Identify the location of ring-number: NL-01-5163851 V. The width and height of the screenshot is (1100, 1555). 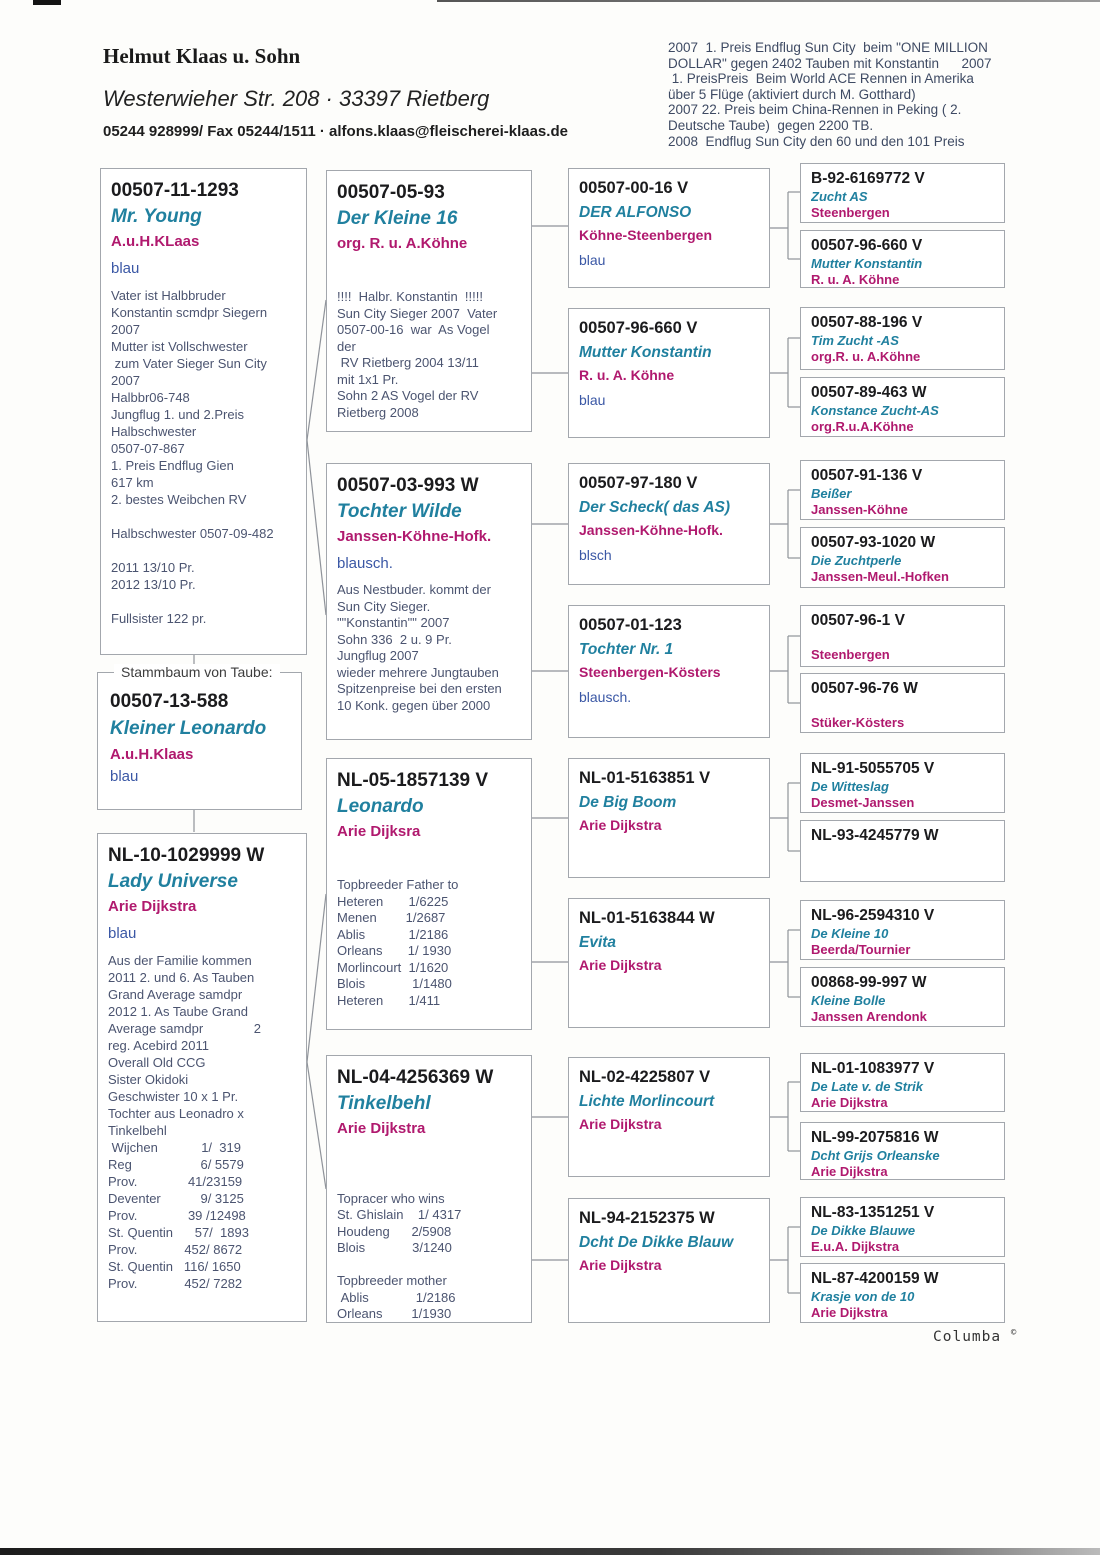
(645, 778).